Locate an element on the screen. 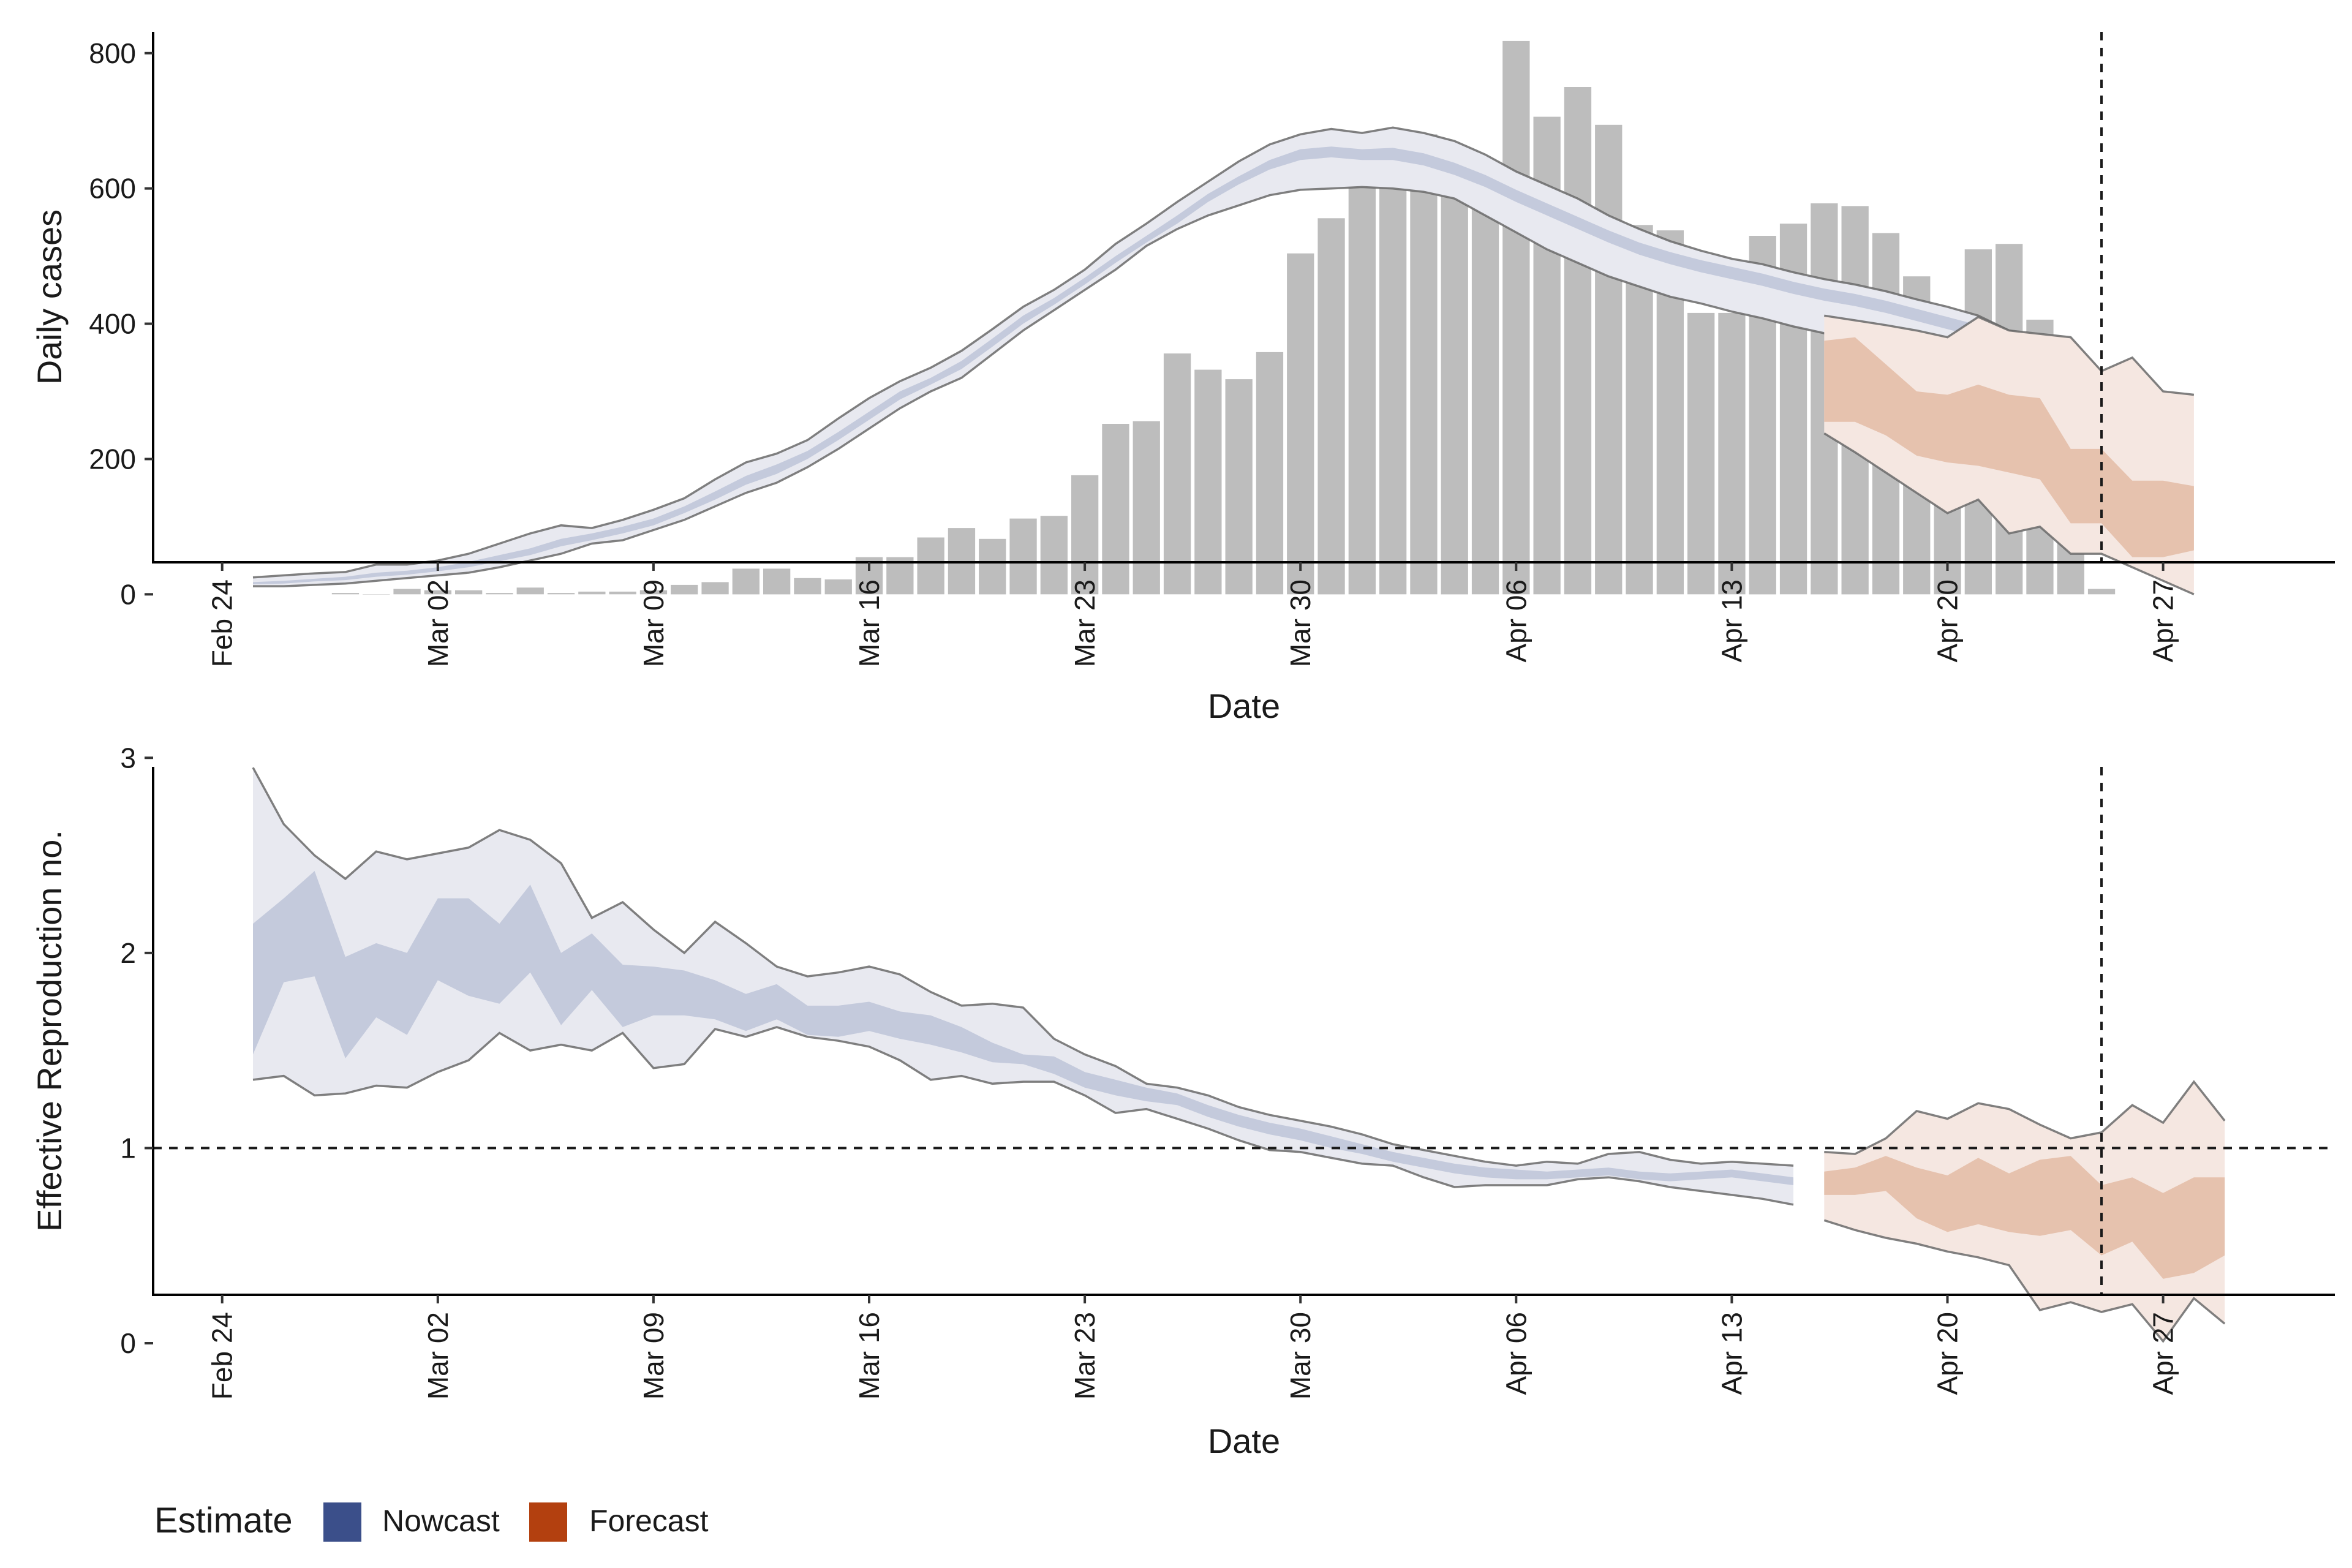 This screenshot has height=1568, width=2352. legend-label-nowcast: Nowcast is located at coordinates (441, 1521).